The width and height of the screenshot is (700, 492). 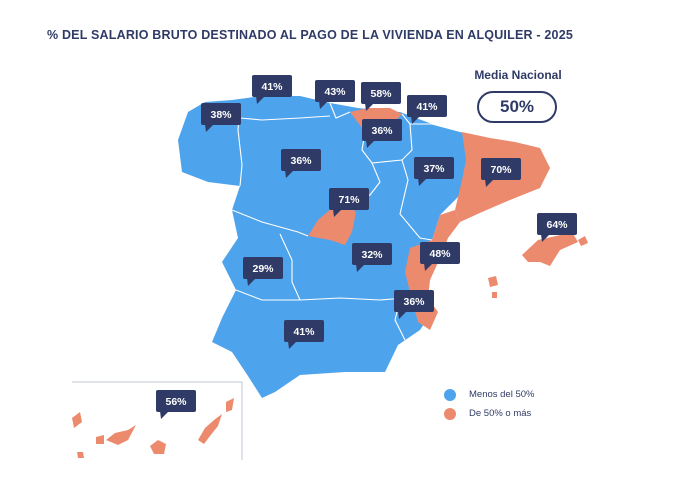 I want to click on callout-madrid: 71%, so click(x=349, y=202).